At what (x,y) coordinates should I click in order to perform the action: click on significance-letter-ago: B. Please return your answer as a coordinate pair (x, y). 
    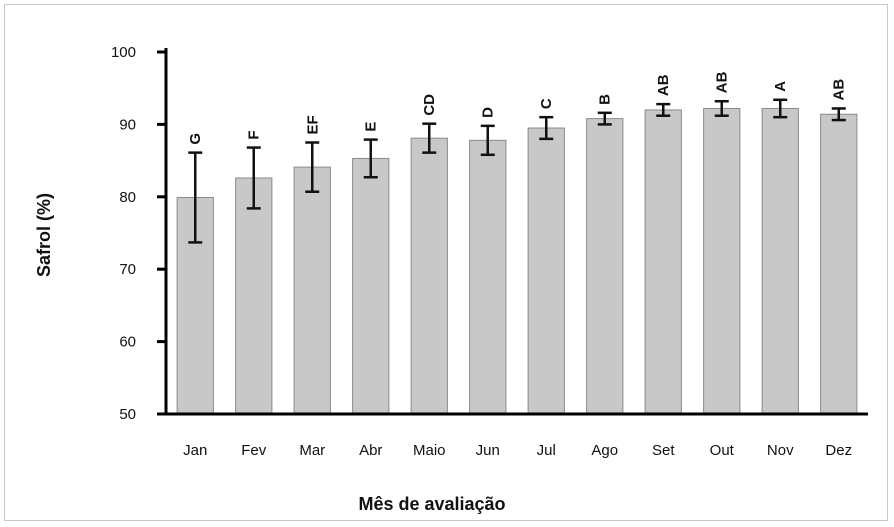
    Looking at the image, I should click on (605, 99).